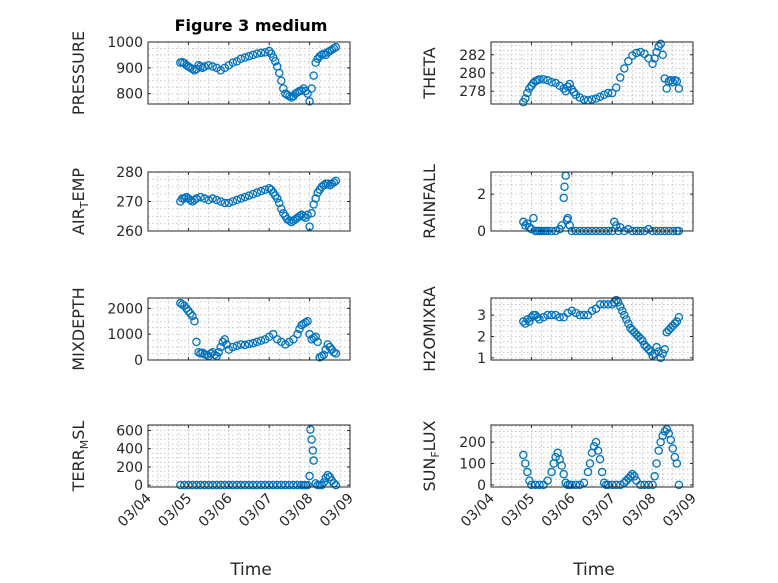 This screenshot has height=583, width=778. What do you see at coordinates (129, 232) in the screenshot?
I see `y-tick-label: 260` at bounding box center [129, 232].